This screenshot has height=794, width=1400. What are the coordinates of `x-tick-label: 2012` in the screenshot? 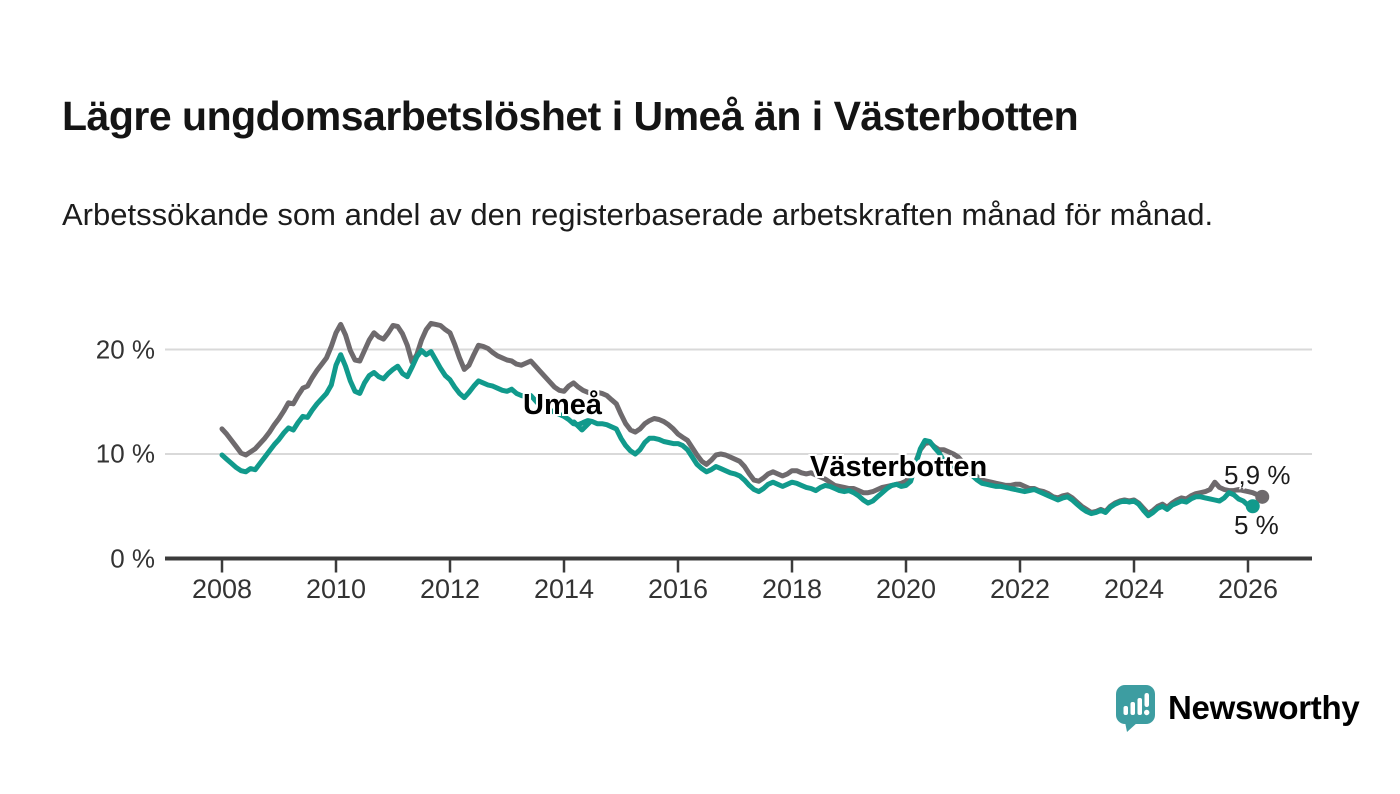 It's located at (450, 589).